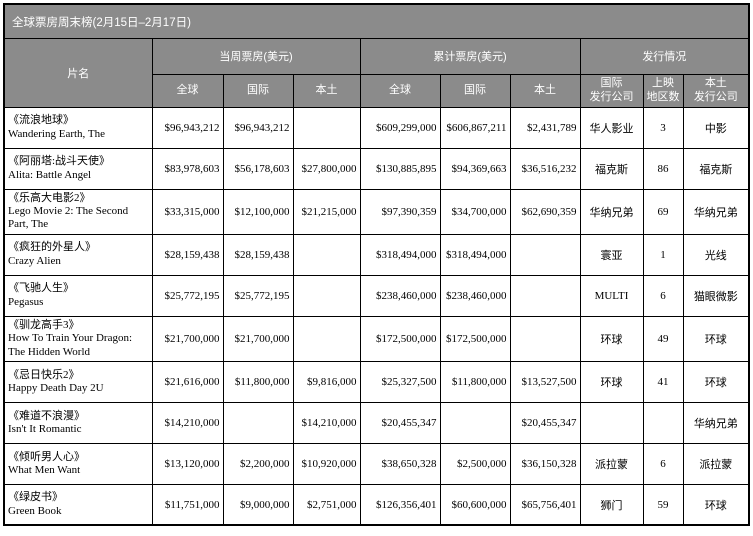 The width and height of the screenshot is (753, 536). Describe the element at coordinates (663, 254) in the screenshot. I see `regions-count-cell: 1` at that location.